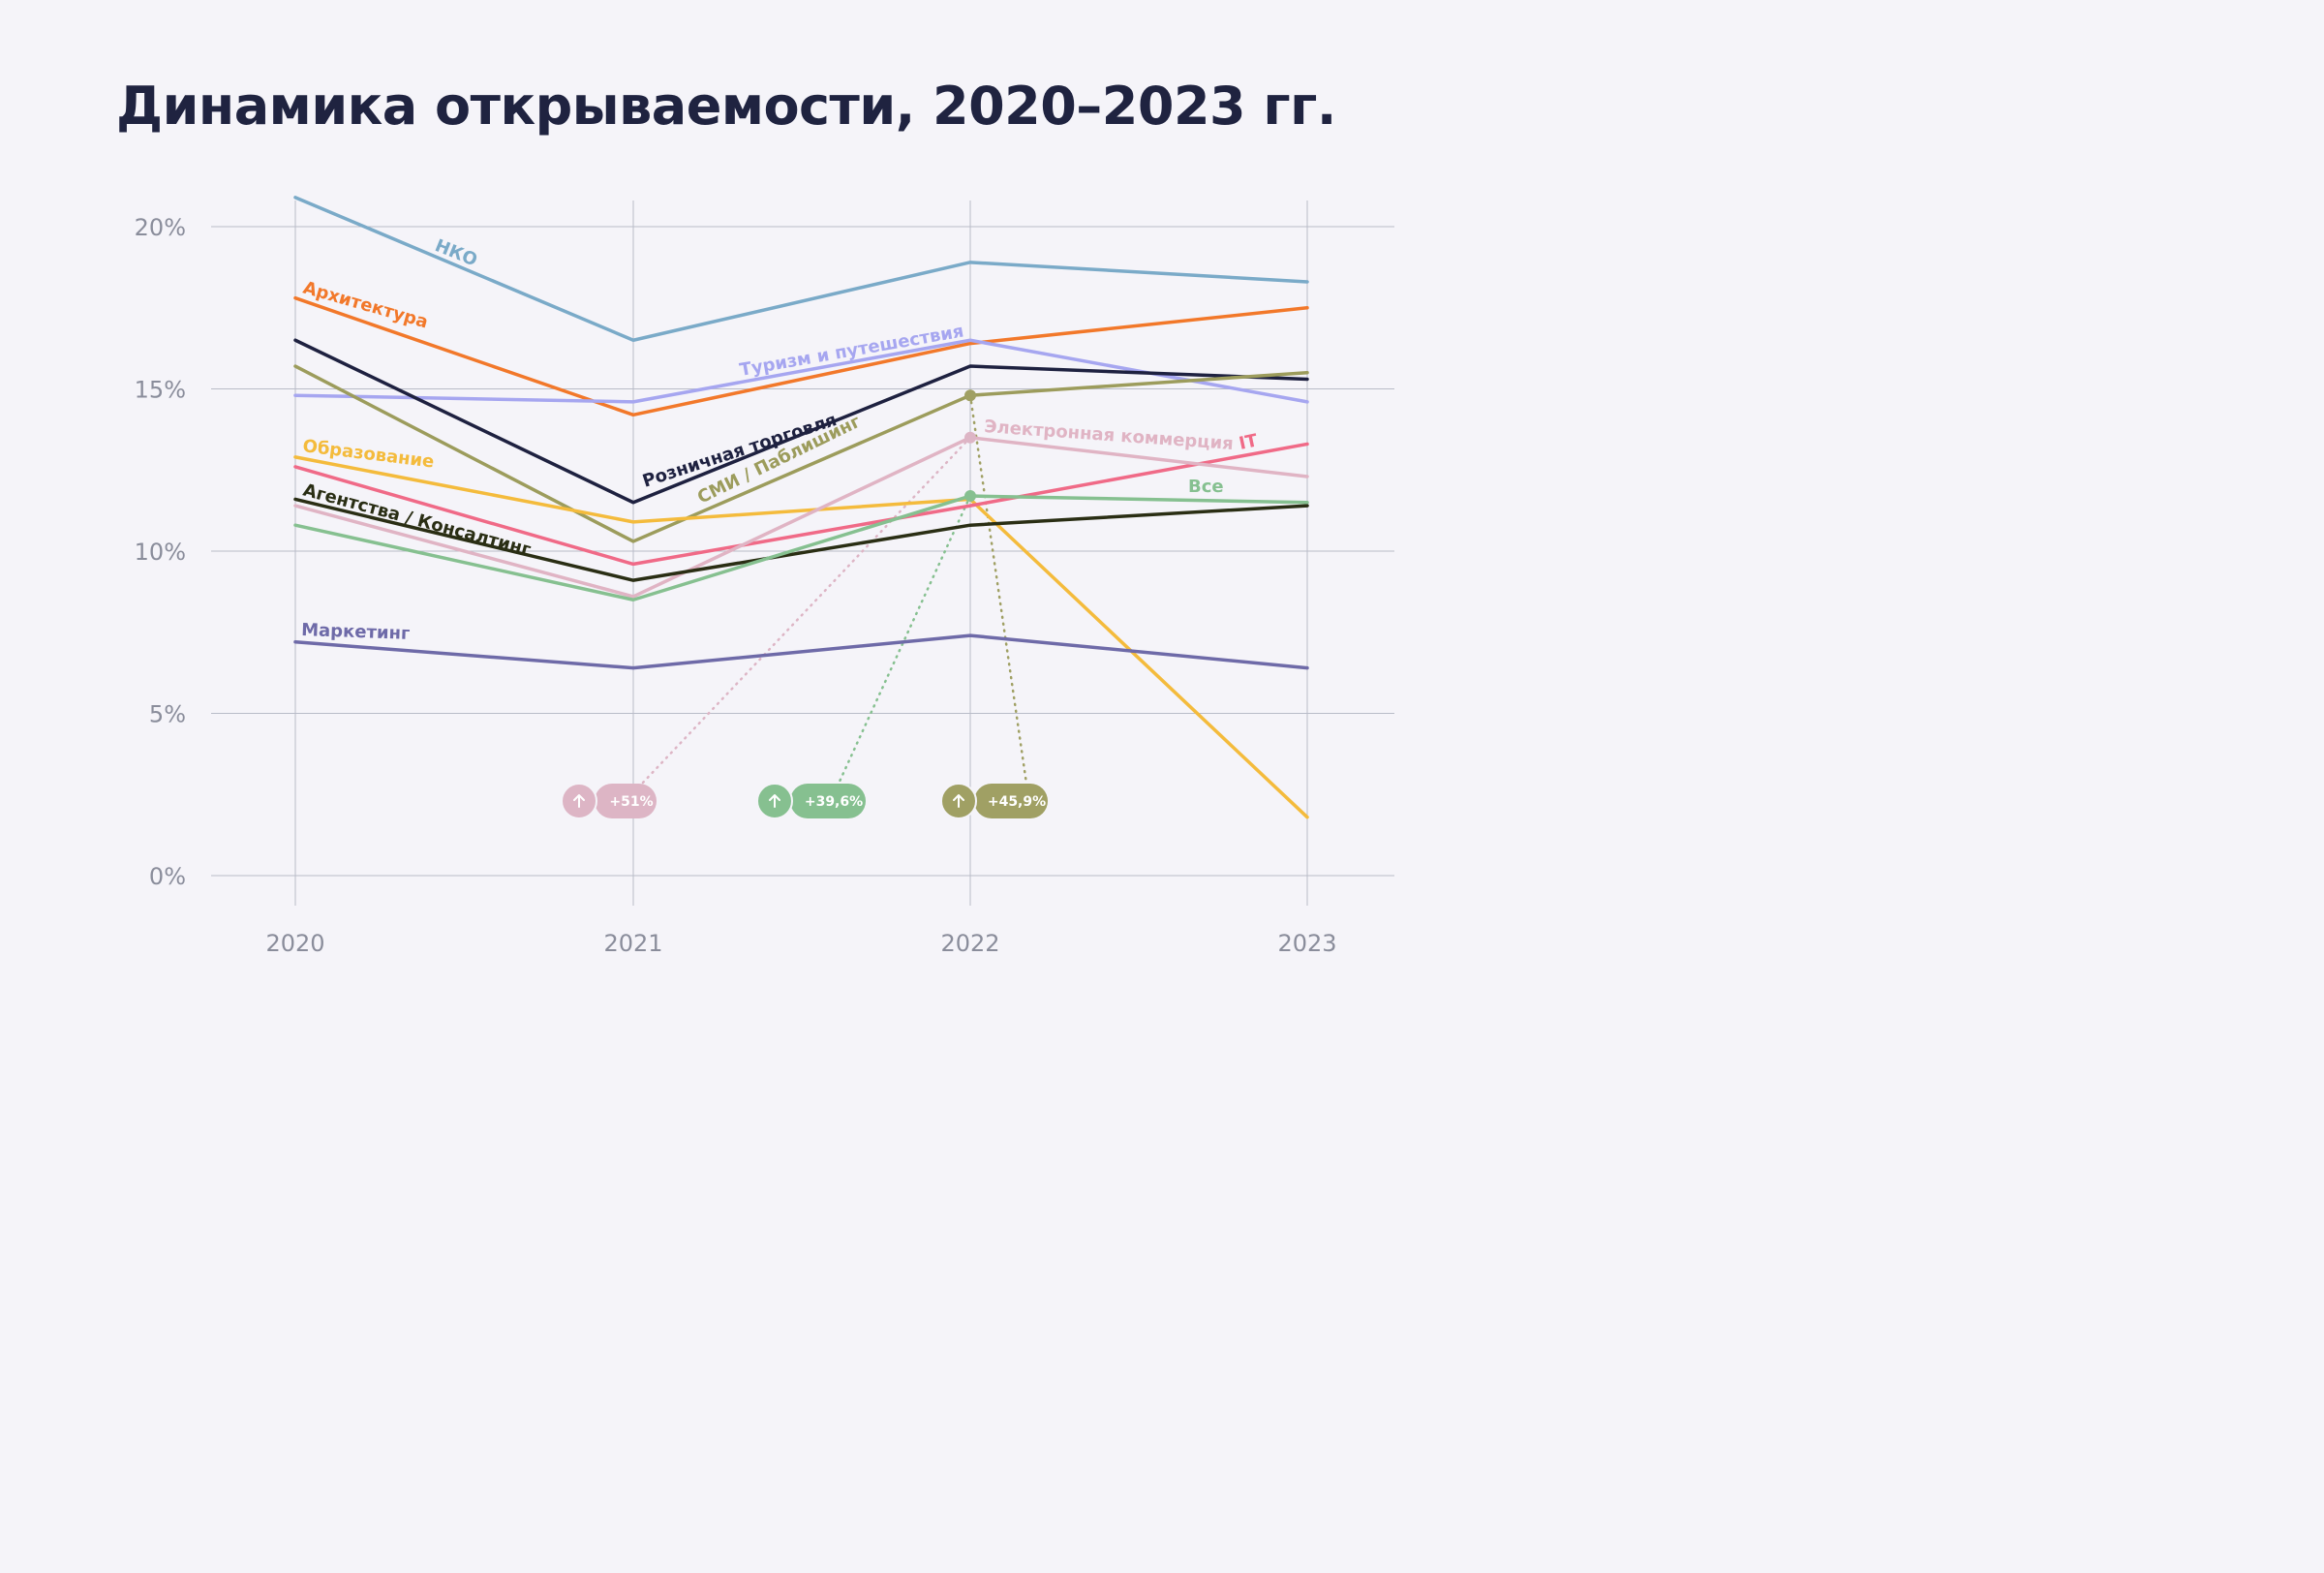 This screenshot has width=2324, height=1573. I want to click on x-tick-label: 2020, so click(295, 944).